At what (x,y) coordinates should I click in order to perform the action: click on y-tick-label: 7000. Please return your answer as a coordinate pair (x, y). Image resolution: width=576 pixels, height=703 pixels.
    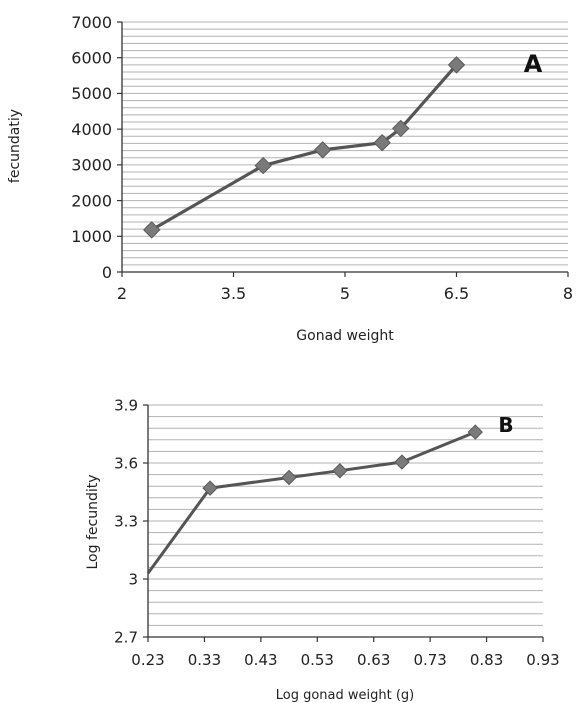
    Looking at the image, I should click on (91, 22).